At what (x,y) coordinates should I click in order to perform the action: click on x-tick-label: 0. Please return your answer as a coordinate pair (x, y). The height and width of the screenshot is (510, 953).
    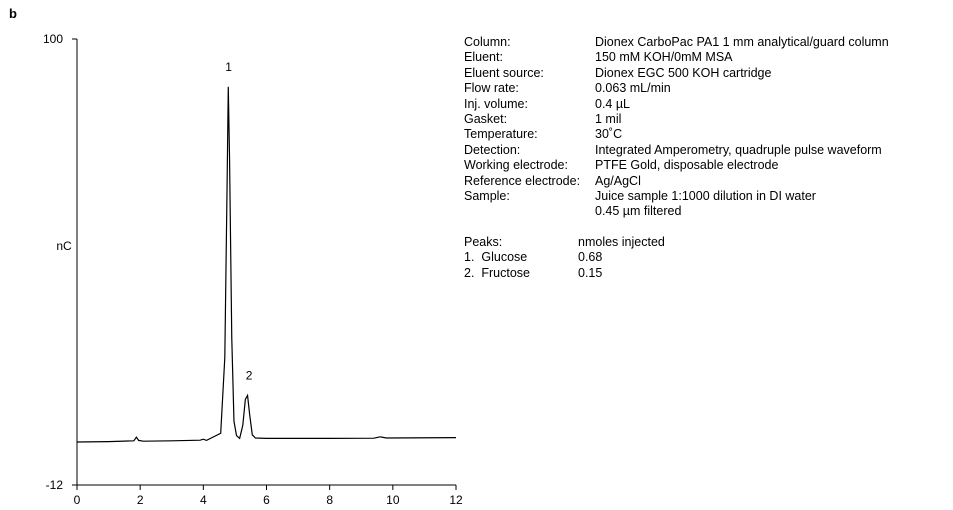
    Looking at the image, I should click on (77, 500).